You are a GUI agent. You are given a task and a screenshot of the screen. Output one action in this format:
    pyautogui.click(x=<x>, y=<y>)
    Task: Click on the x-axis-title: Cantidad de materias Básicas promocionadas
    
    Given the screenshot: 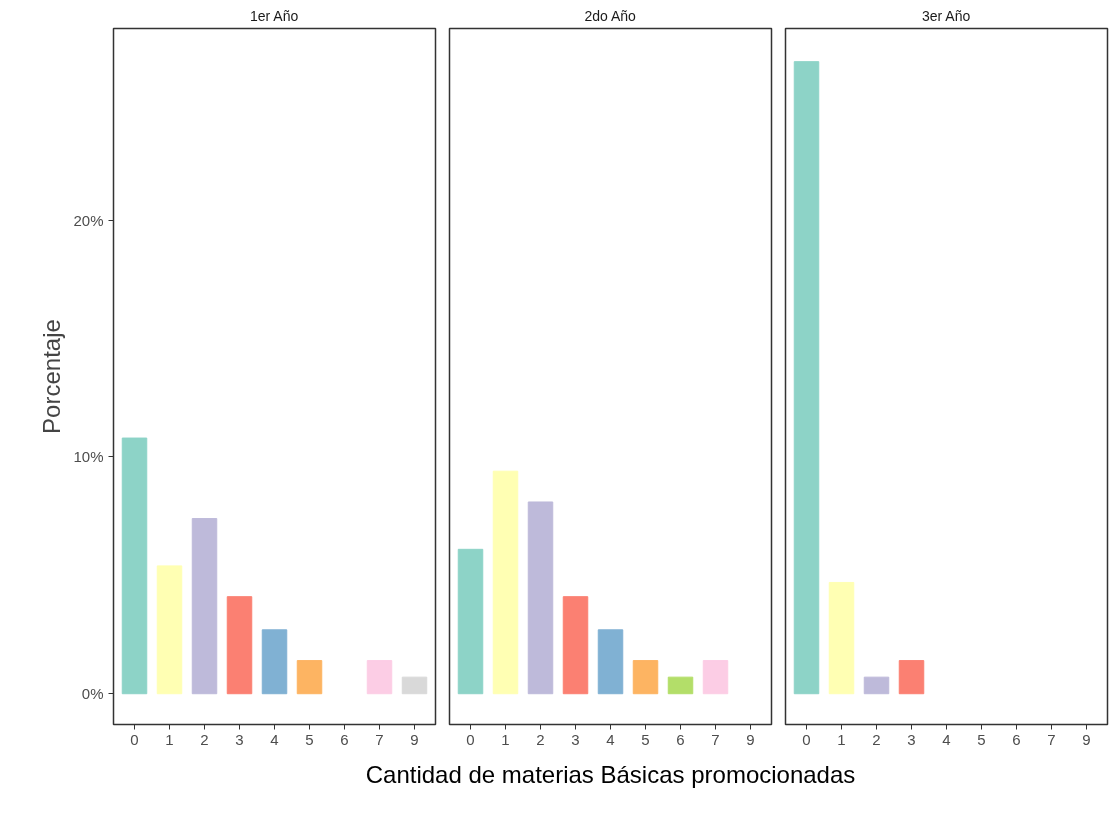 What is the action you would take?
    pyautogui.click(x=610, y=774)
    